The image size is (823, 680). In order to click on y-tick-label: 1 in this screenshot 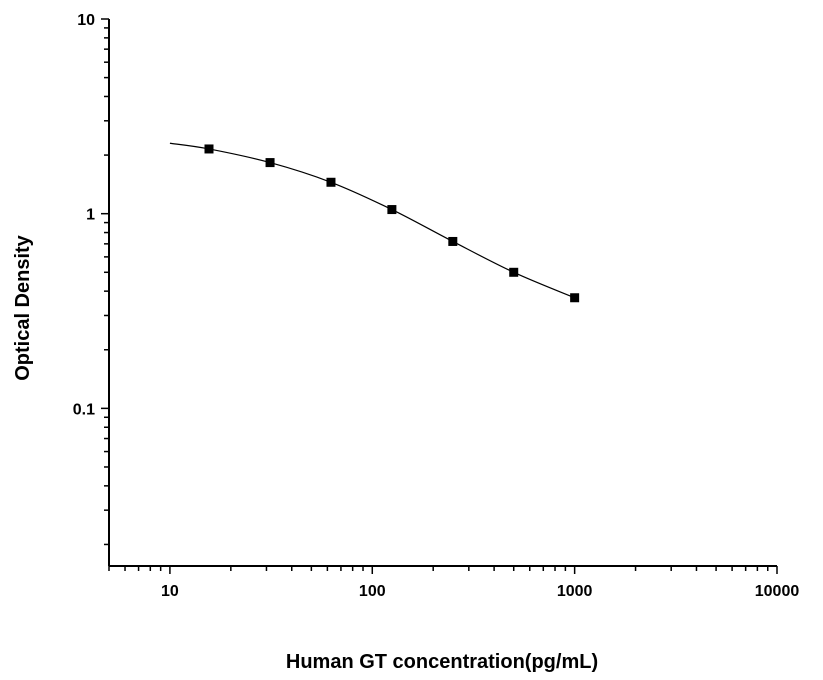, I will do `click(90, 215)`.